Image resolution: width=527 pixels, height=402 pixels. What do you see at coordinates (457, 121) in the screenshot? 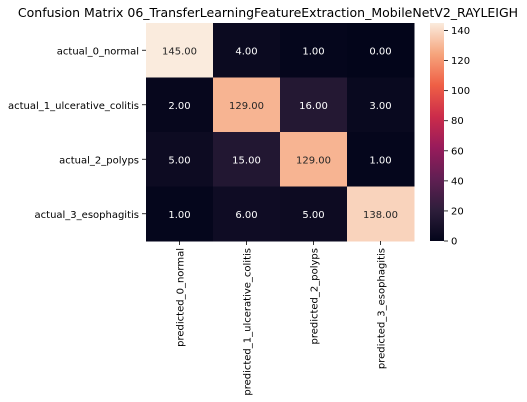
I see `colorbar-tick-label: 80` at bounding box center [457, 121].